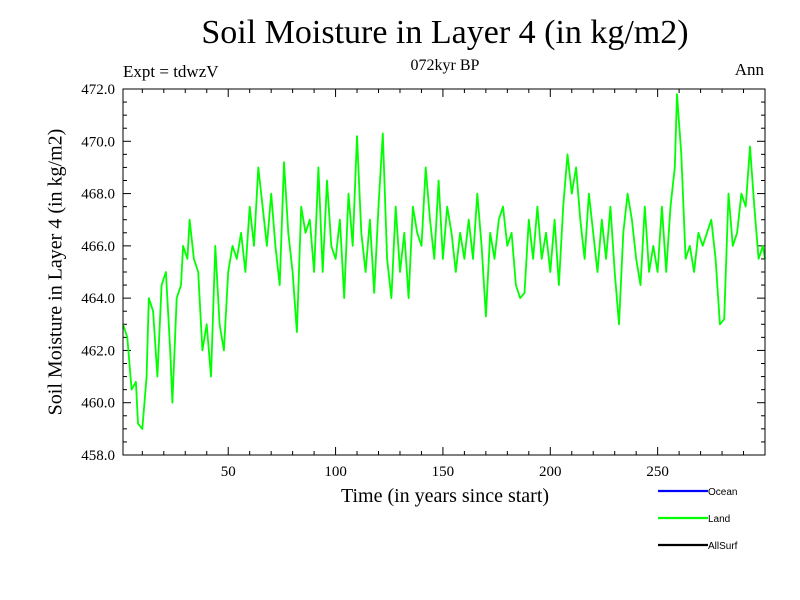 The height and width of the screenshot is (600, 800). Describe the element at coordinates (723, 546) in the screenshot. I see `legend-label-allsurf: AllSurf` at that location.